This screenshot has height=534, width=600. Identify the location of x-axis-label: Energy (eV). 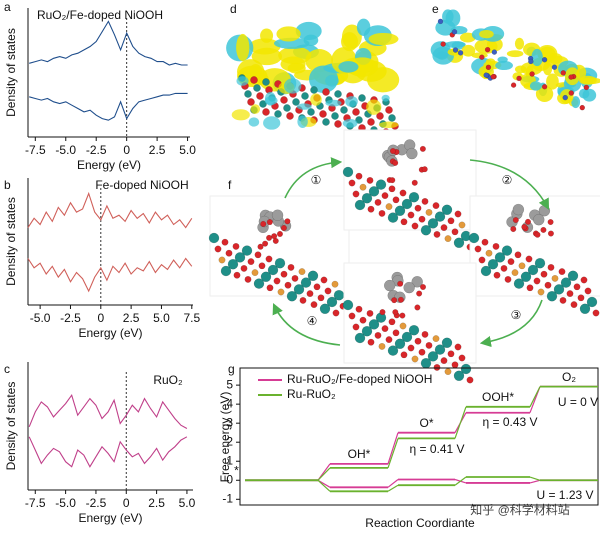
(110, 518).